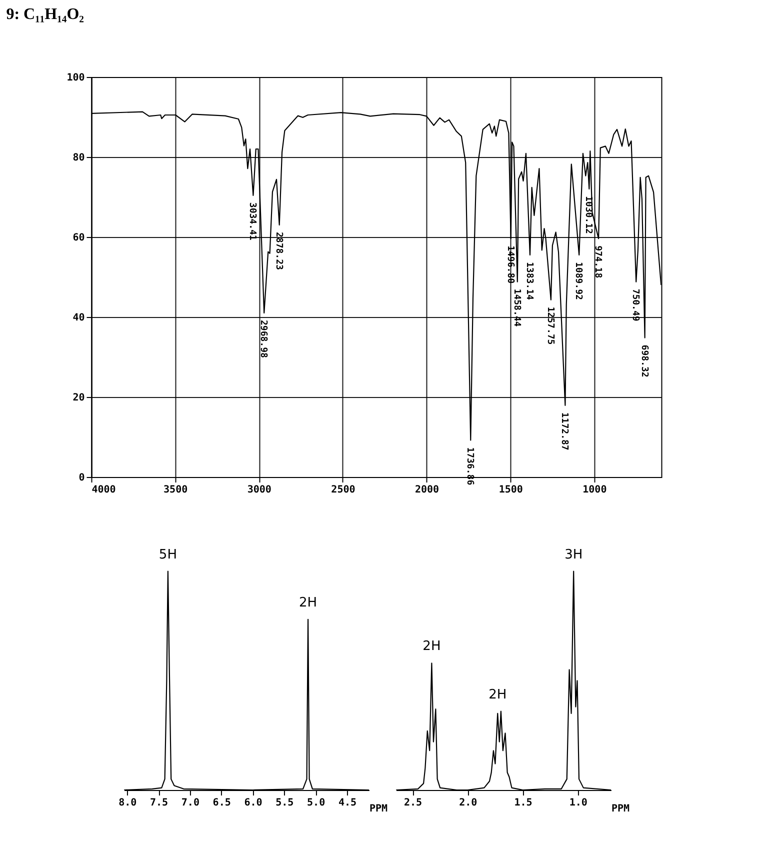  I want to click on annotation: 750.49, so click(635, 305).